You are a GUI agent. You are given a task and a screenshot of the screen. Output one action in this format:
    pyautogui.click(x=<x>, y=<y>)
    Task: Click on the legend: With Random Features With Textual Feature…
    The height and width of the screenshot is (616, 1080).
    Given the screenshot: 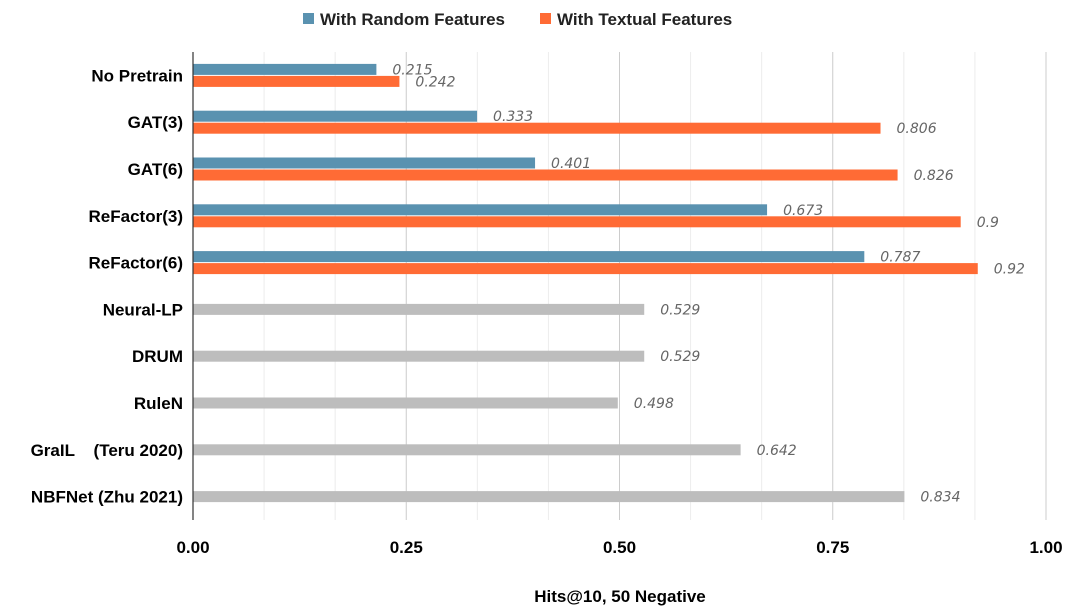 What is the action you would take?
    pyautogui.click(x=517, y=19)
    